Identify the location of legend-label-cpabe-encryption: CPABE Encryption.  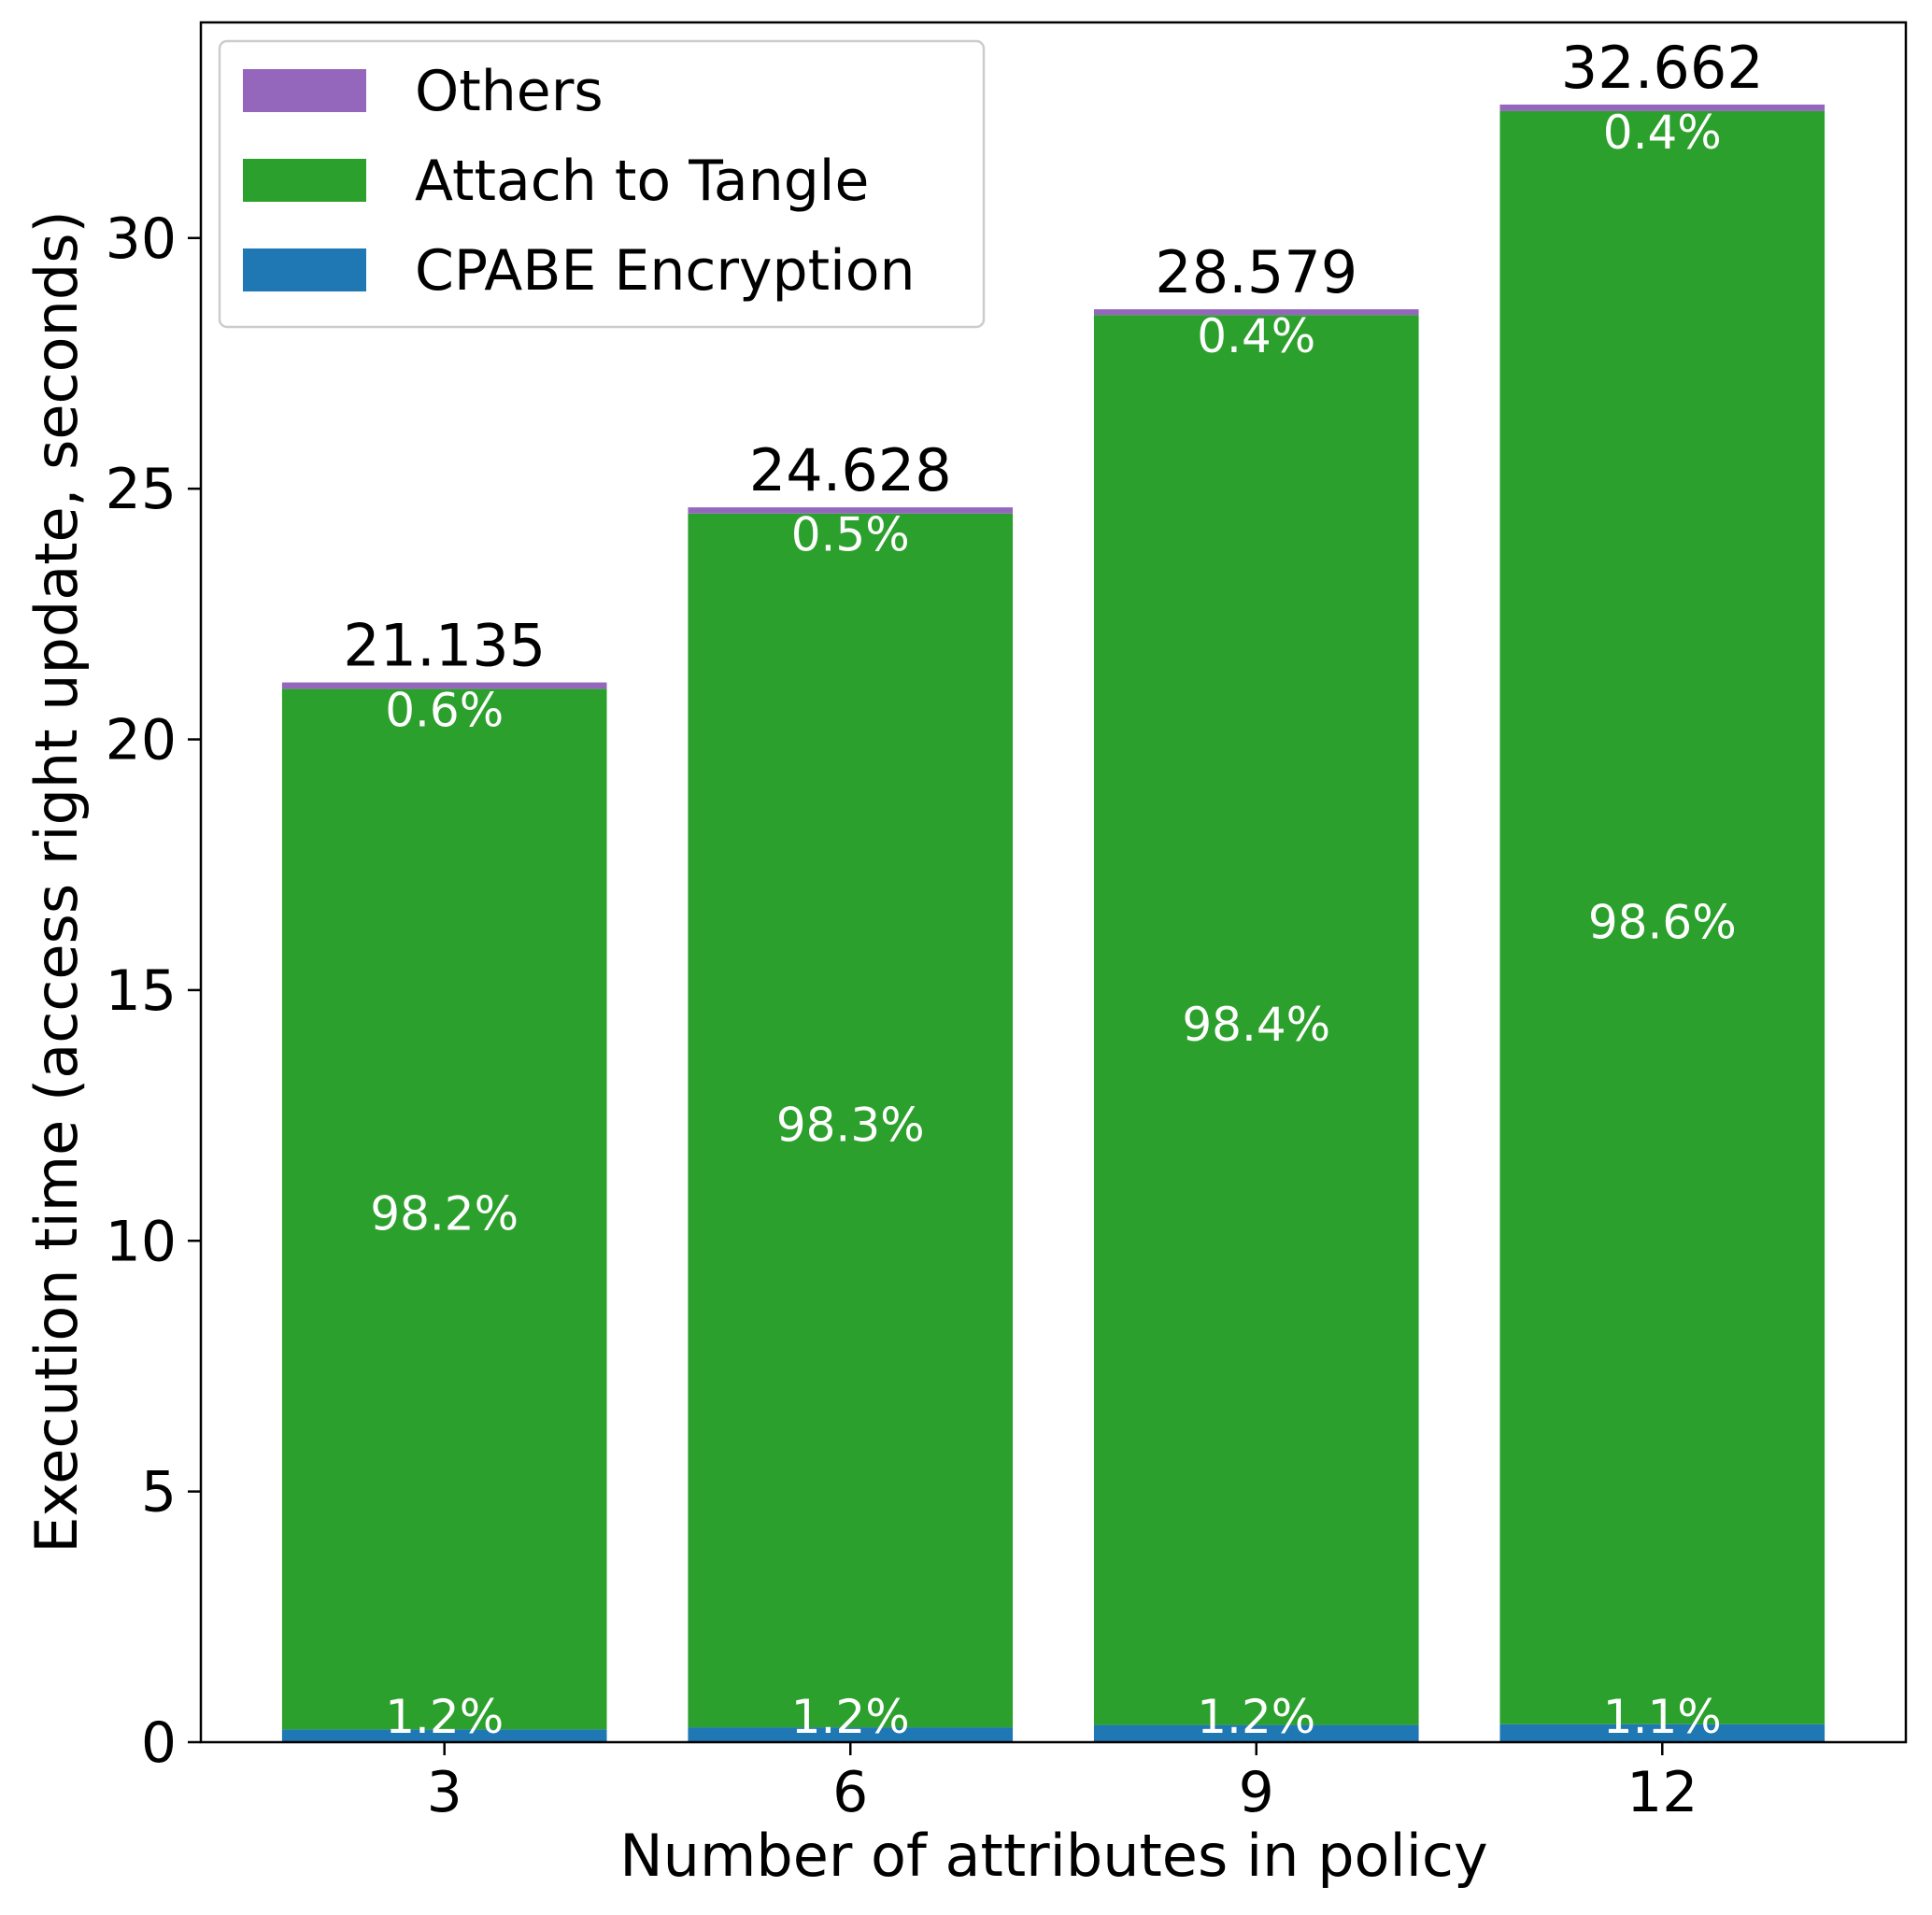
(665, 271).